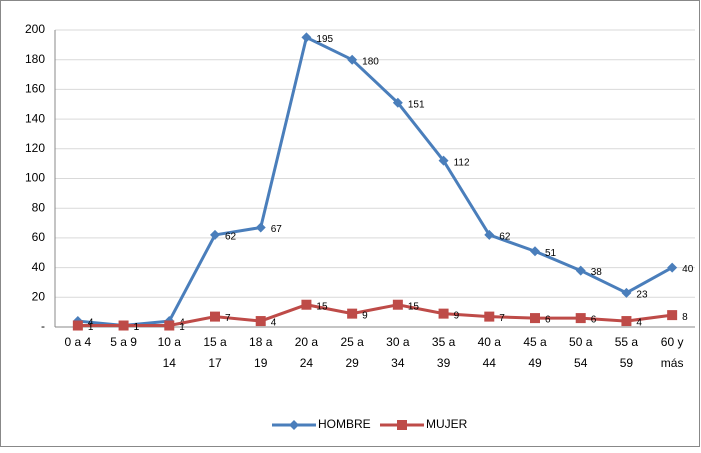  I want to click on x-tick-label: 25 a 29, so click(352, 352).